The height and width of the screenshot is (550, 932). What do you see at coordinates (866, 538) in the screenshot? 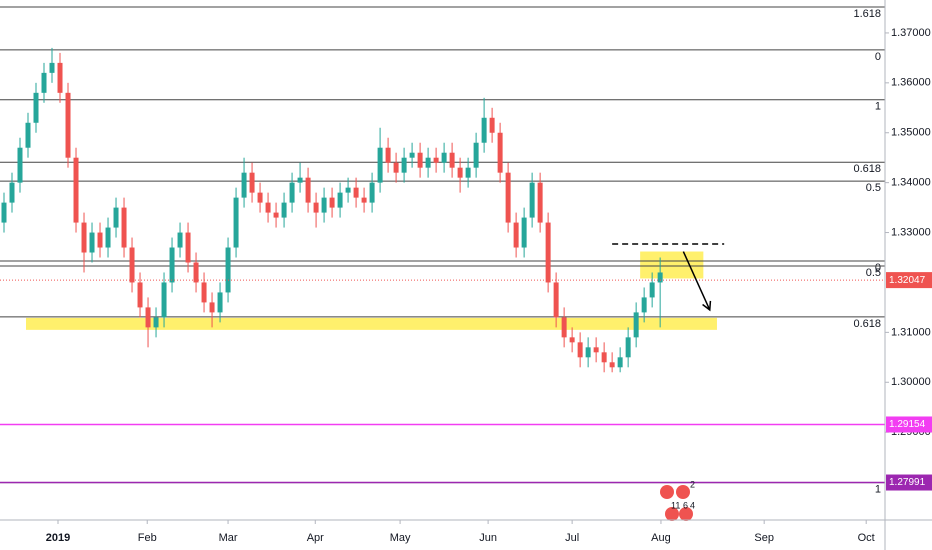
I see `x-tick-label: Oct` at bounding box center [866, 538].